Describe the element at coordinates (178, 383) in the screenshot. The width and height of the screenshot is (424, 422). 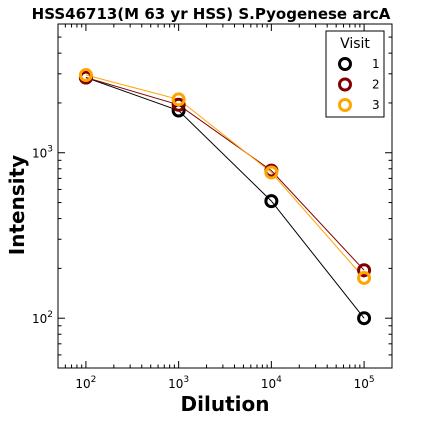
I see `x-tick-label: 10³` at that location.